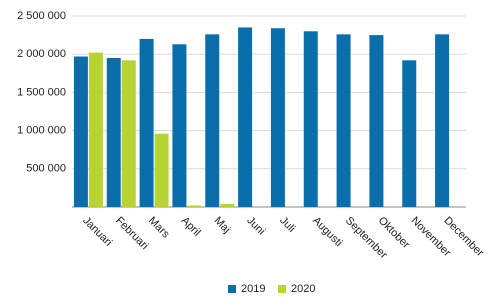 The width and height of the screenshot is (500, 308). Describe the element at coordinates (41, 16) in the screenshot. I see `y-tick-label: 2 500 000` at that location.